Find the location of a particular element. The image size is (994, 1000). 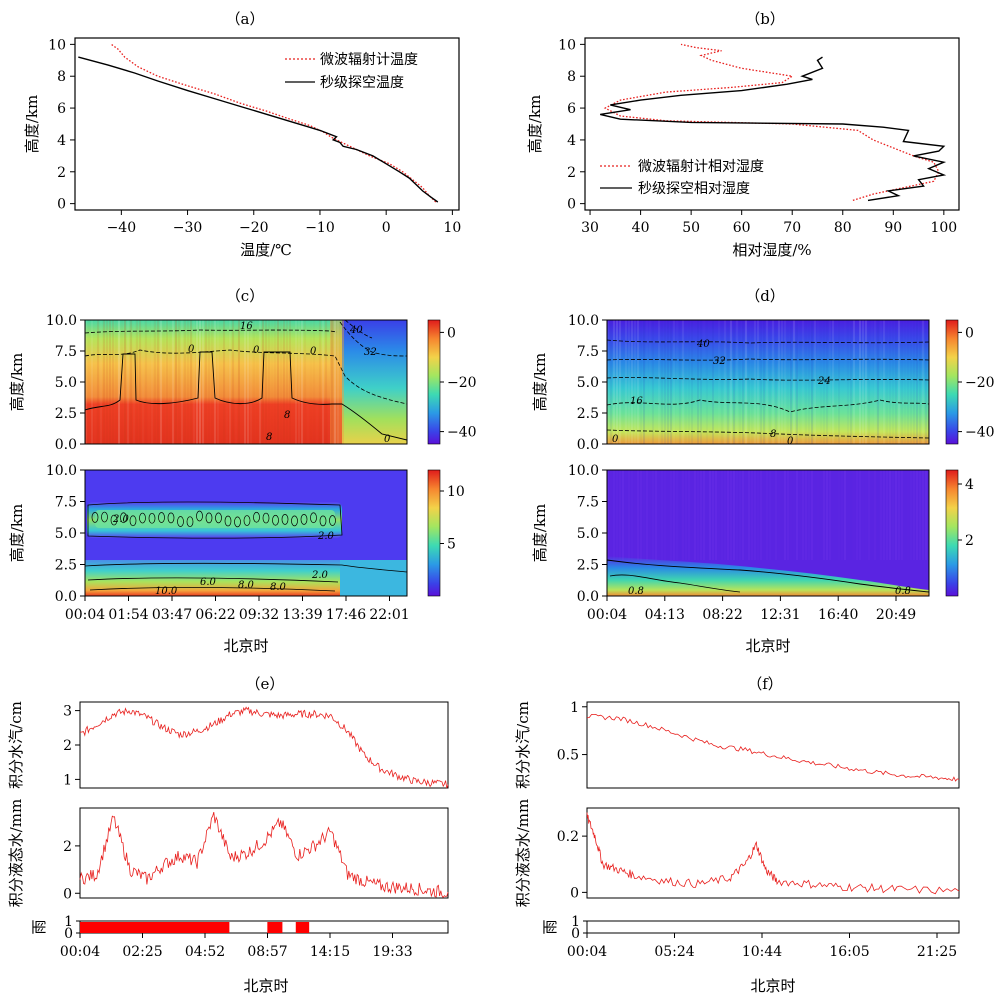

y-tick-label: 1 is located at coordinates (575, 922).